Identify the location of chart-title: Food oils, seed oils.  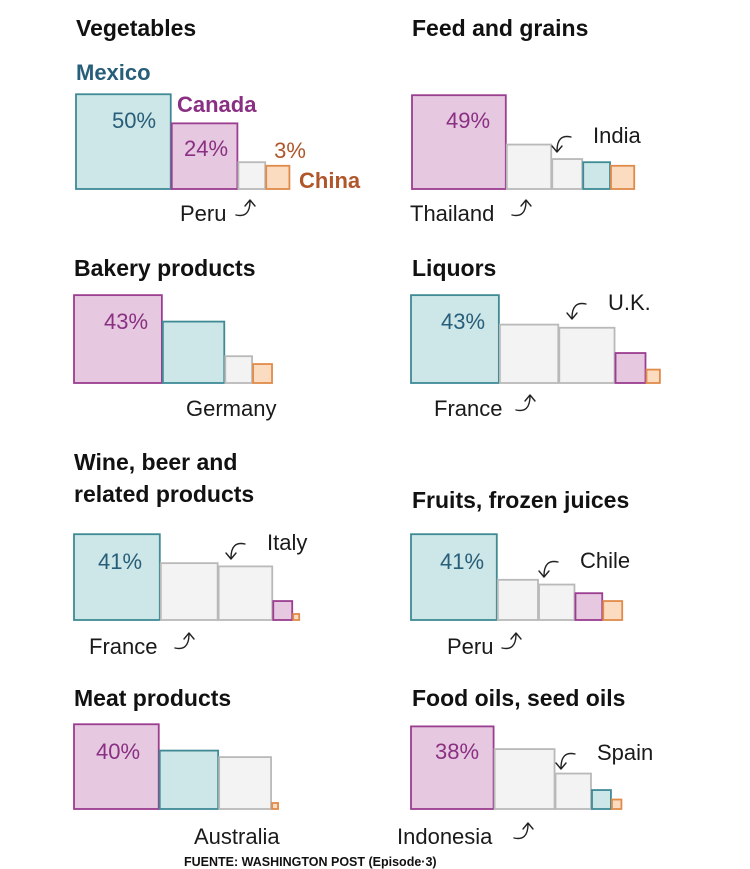
(518, 698).